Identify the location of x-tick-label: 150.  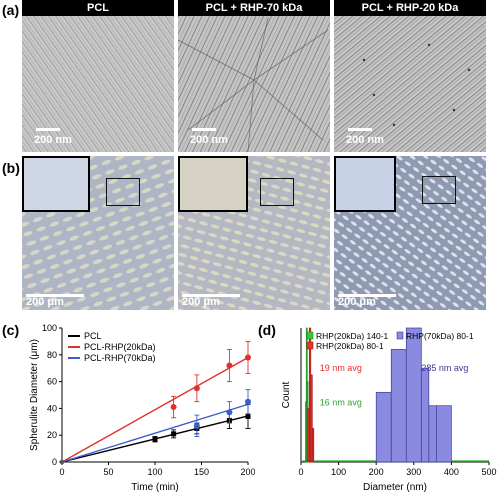
(201, 472).